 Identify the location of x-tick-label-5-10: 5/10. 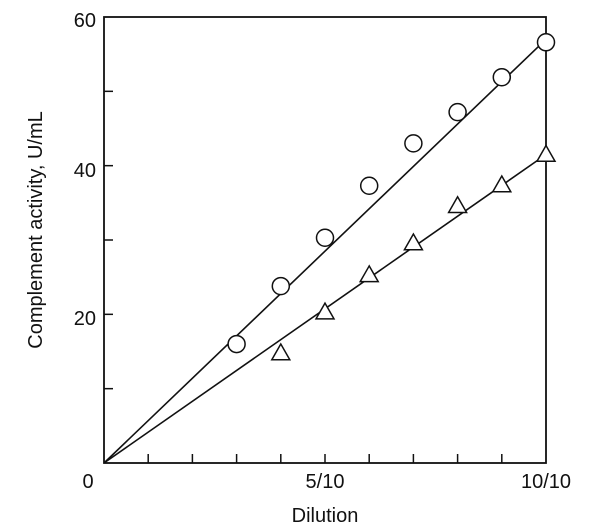
(325, 482).